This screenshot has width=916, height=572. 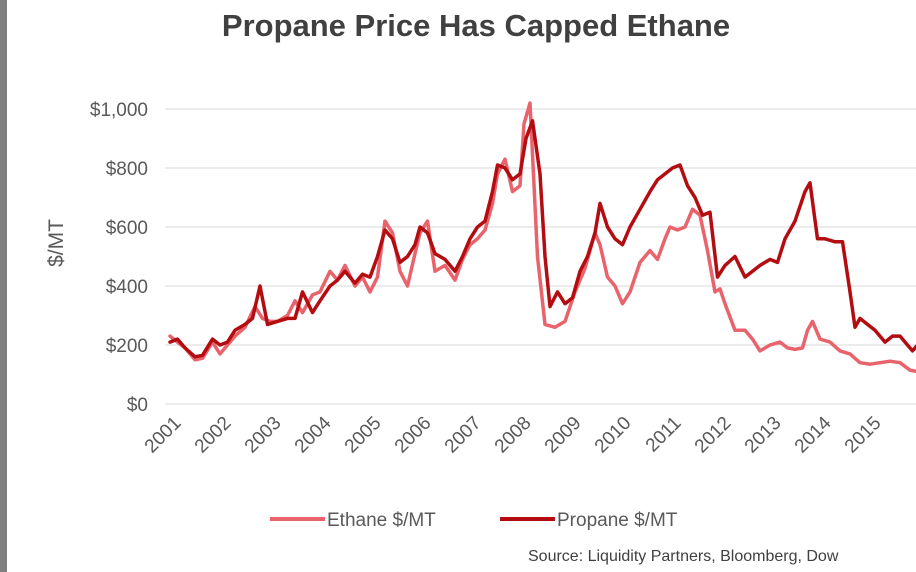 What do you see at coordinates (563, 435) in the screenshot?
I see `x-tick-label: 2009` at bounding box center [563, 435].